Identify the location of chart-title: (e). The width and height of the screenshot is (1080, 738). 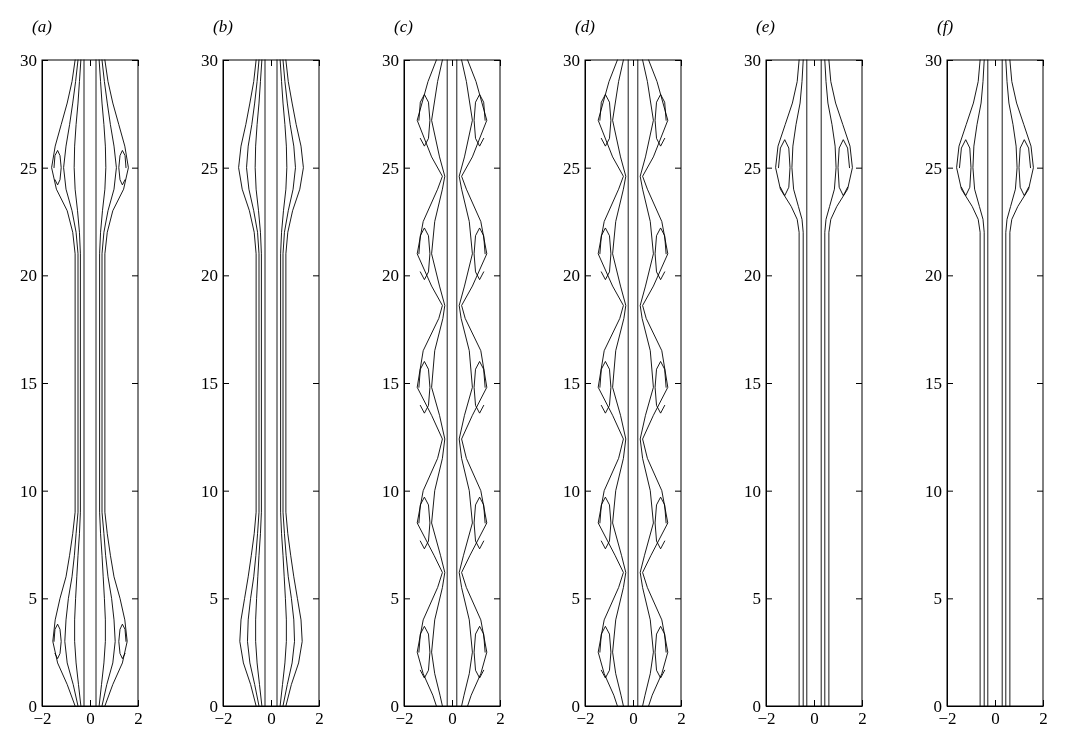
(766, 26).